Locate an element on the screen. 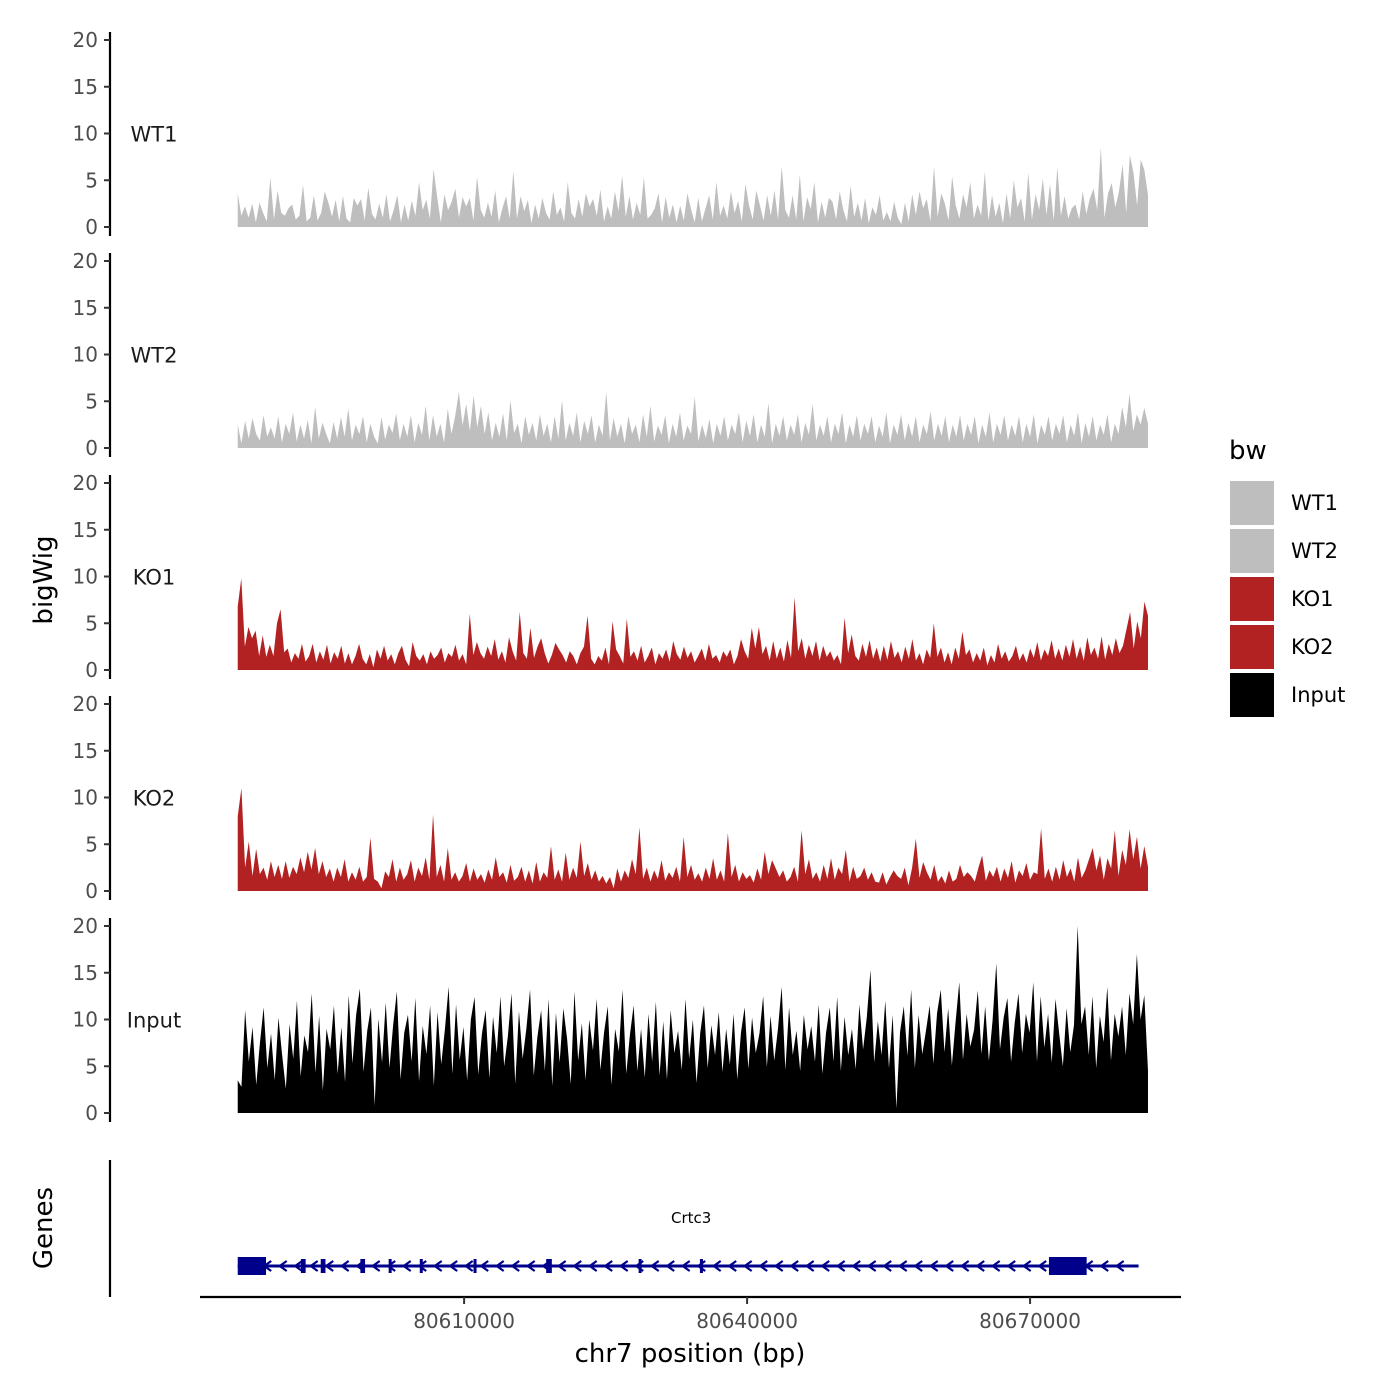 This screenshot has height=1400, width=1400. legend-label: KO1 is located at coordinates (1312, 599).